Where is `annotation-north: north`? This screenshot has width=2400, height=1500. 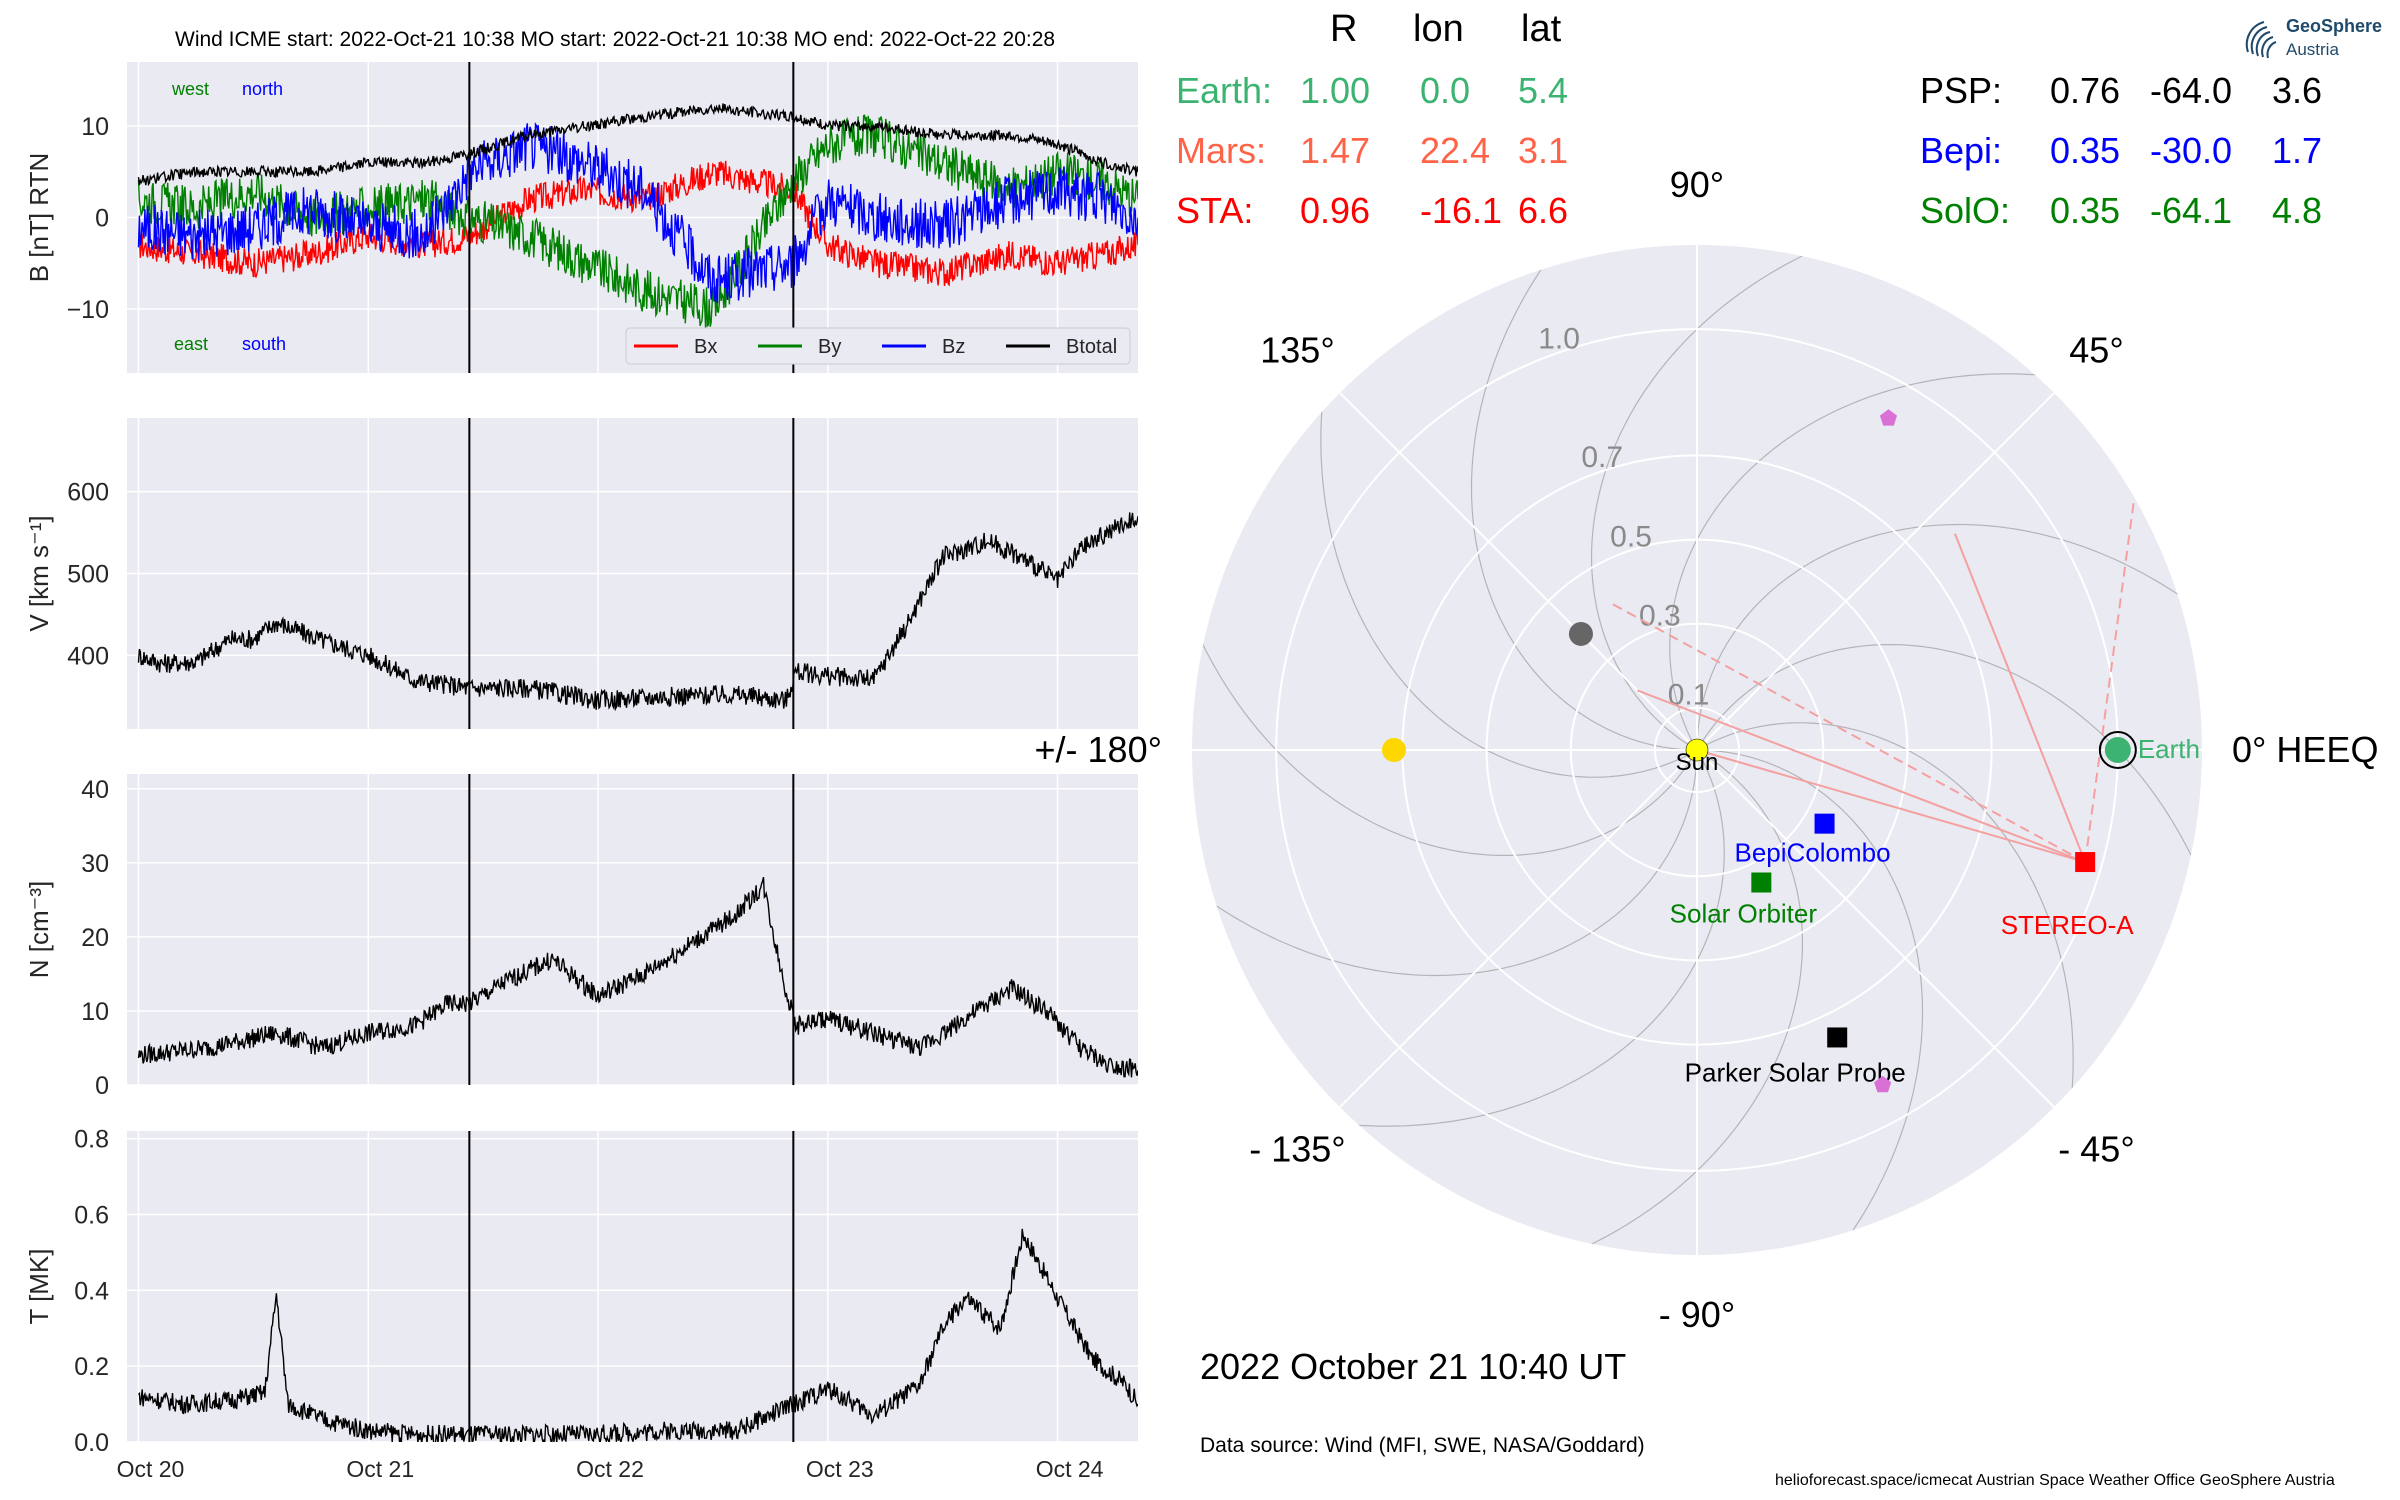 annotation-north: north is located at coordinates (262, 89).